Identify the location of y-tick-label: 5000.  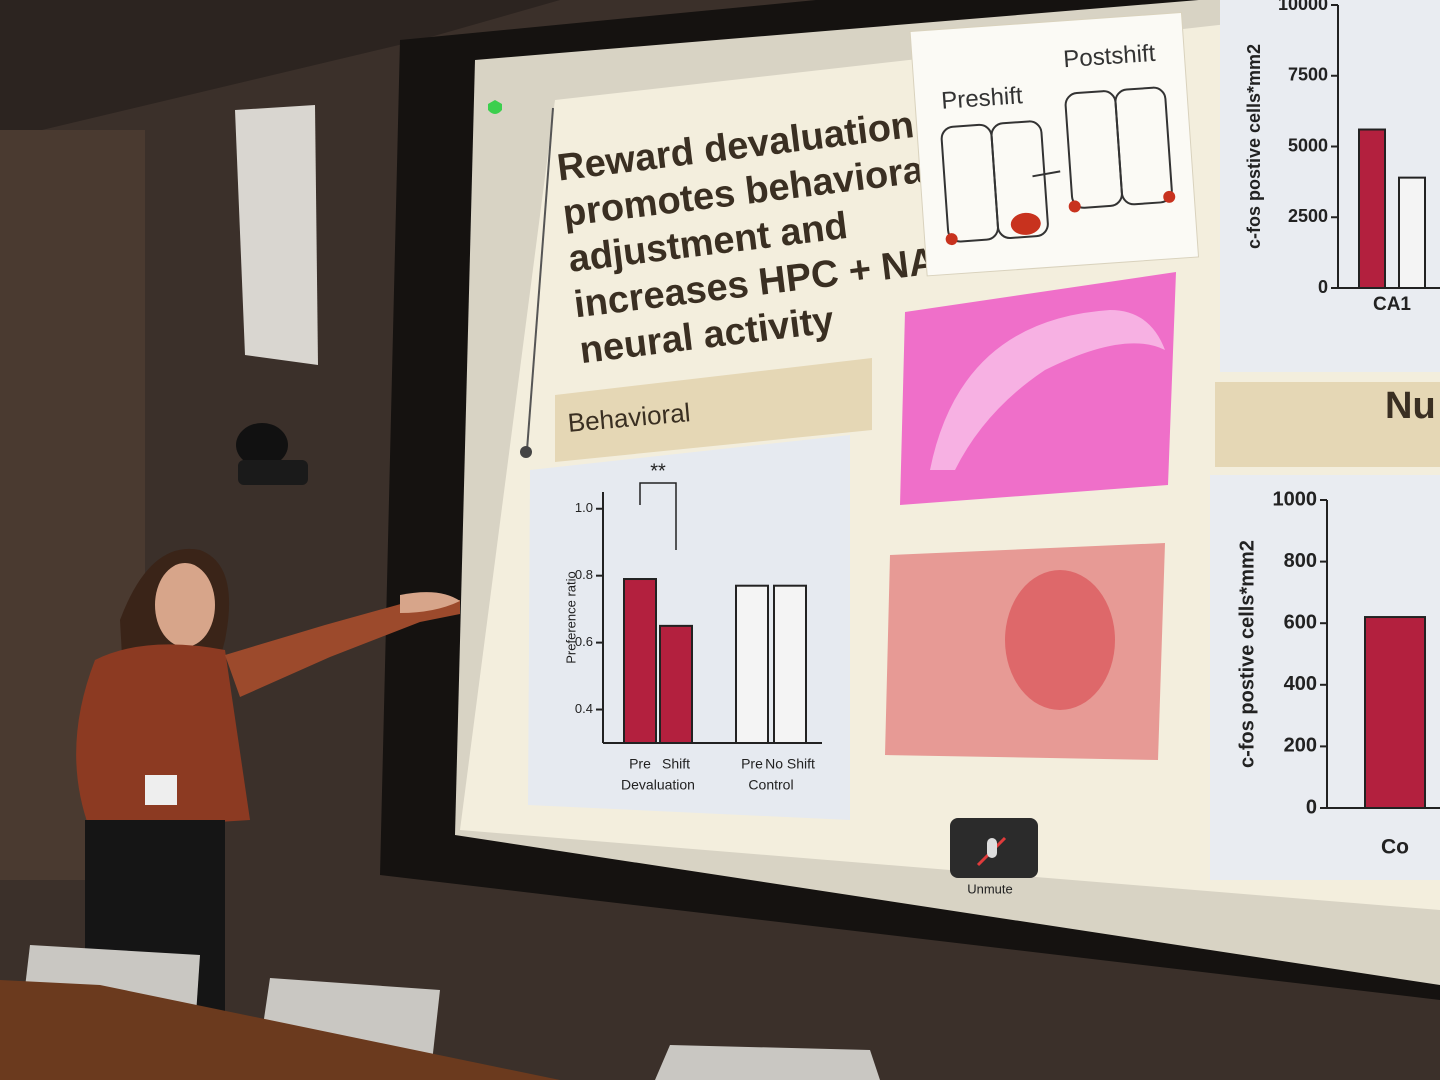
(1308, 145).